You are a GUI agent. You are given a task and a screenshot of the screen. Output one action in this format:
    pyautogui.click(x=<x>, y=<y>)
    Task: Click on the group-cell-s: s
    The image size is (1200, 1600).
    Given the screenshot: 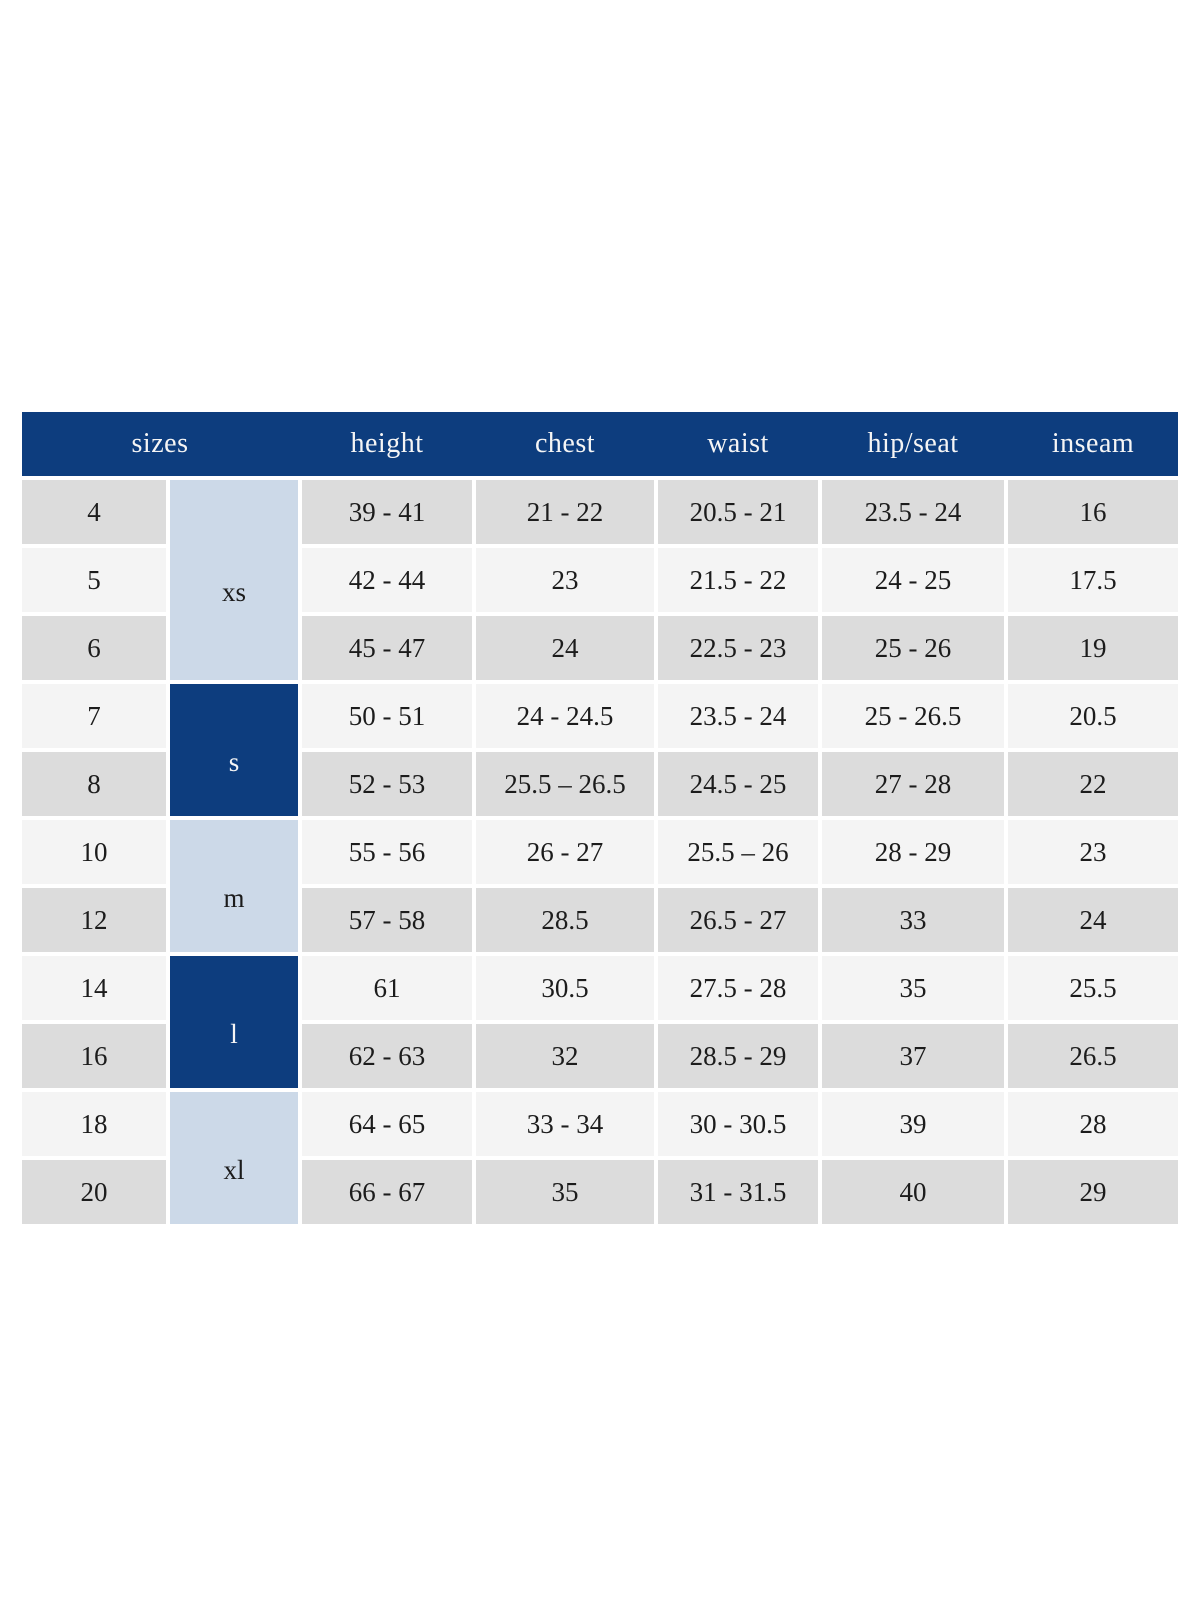 What is the action you would take?
    pyautogui.click(x=234, y=750)
    